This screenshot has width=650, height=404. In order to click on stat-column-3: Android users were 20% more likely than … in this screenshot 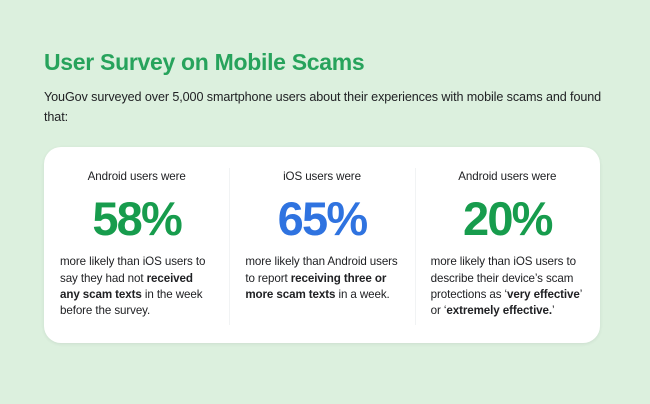, I will do `click(507, 245)`.